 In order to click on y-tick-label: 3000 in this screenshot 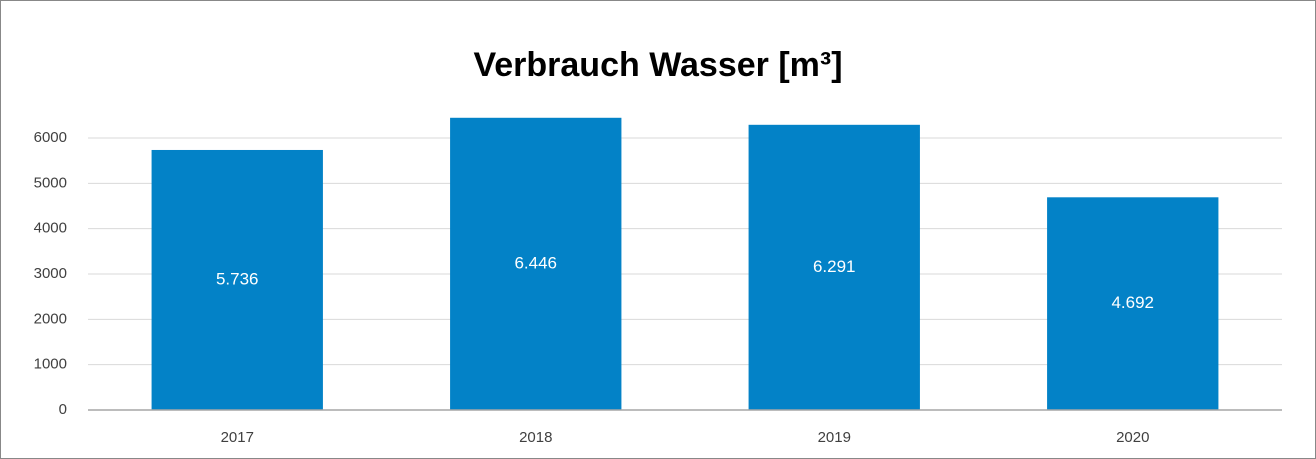, I will do `click(50, 273)`.